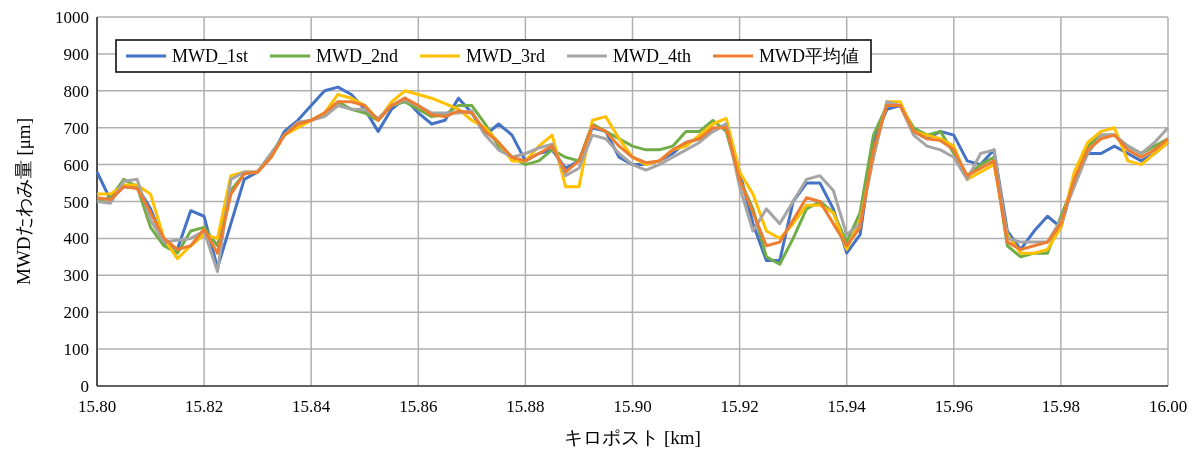 This screenshot has height=454, width=1196. Describe the element at coordinates (953, 406) in the screenshot. I see `x-tick-label: 15.96` at that location.